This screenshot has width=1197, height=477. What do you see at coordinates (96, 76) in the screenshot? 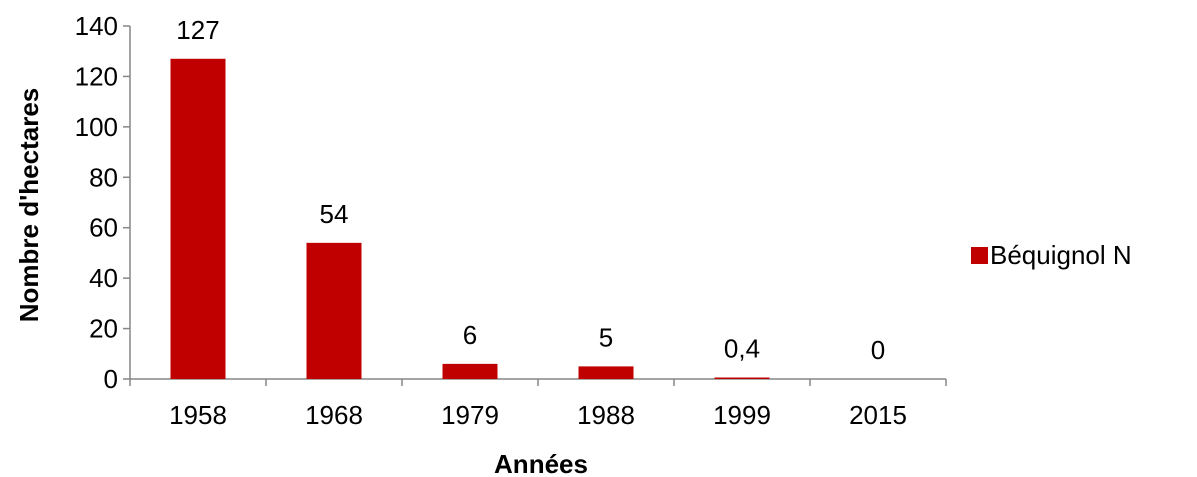
I see `y-tick-label: 120` at bounding box center [96, 76].